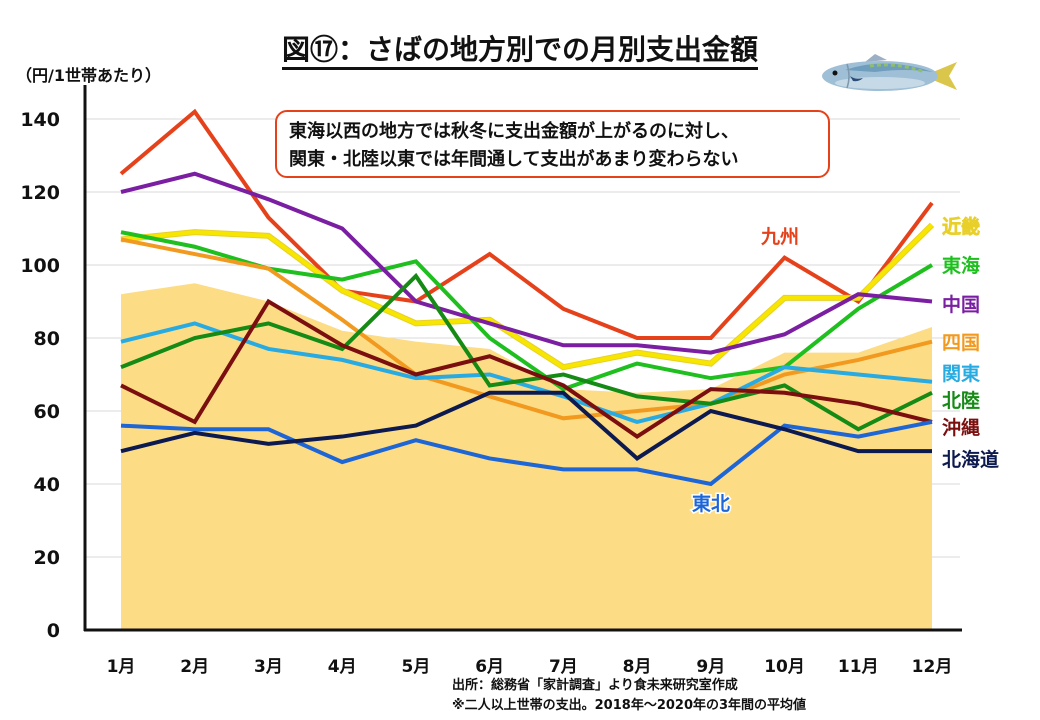 This screenshot has width=1040, height=720. What do you see at coordinates (710, 667) in the screenshot?
I see `x-tick-label: 9月` at bounding box center [710, 667].